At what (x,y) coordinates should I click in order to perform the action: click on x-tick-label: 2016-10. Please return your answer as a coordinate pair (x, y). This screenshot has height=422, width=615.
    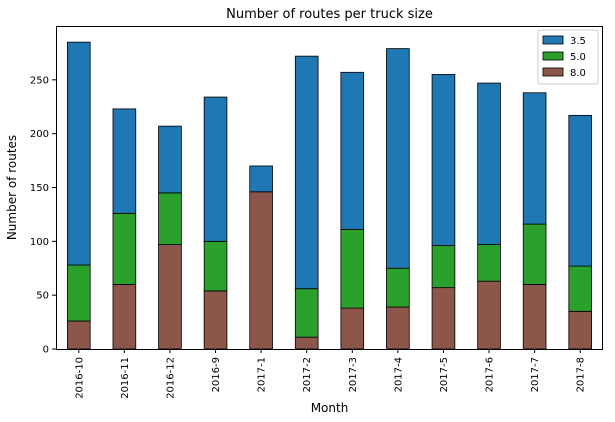
    Looking at the image, I should click on (79, 378).